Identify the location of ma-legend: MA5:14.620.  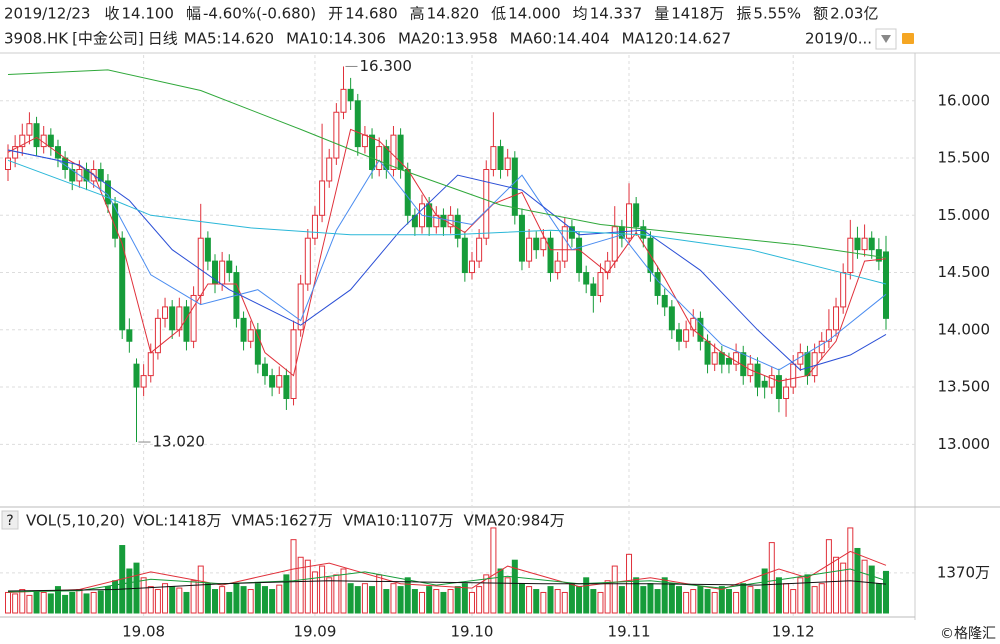
(229, 39).